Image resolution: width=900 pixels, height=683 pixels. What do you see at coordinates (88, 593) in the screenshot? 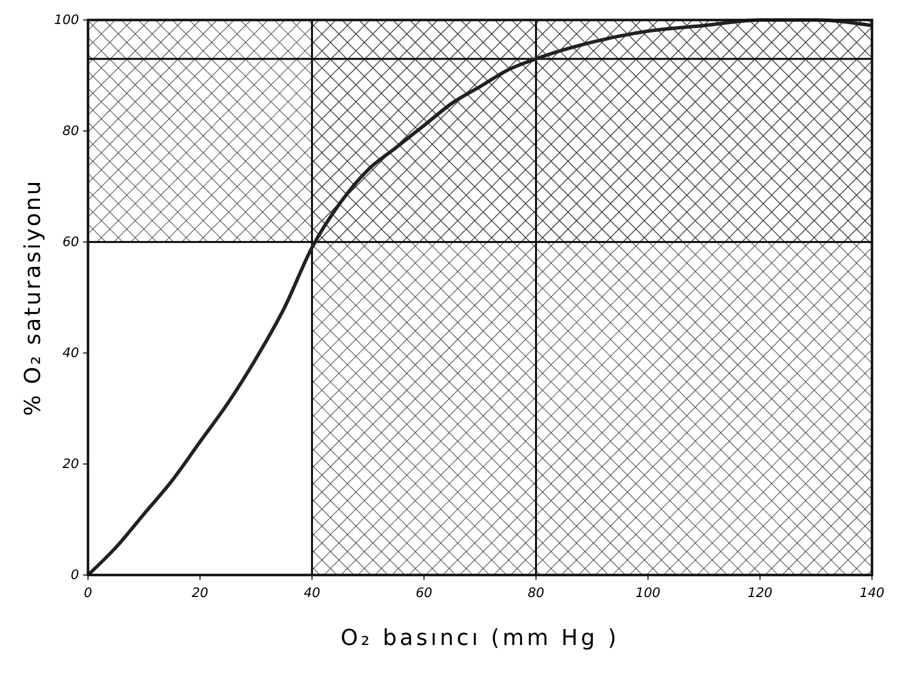
I see `x-tick-label: 0` at bounding box center [88, 593].